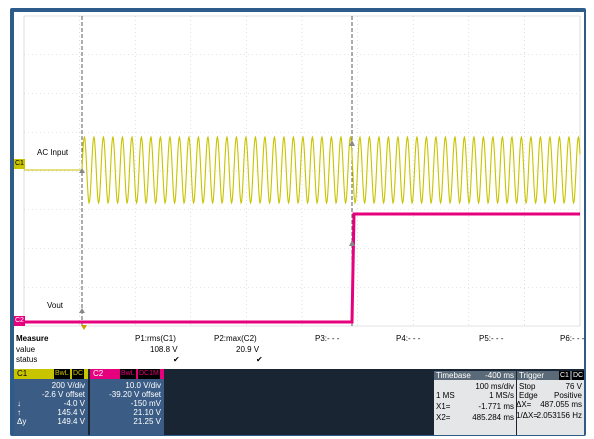 This screenshot has width=594, height=439. I want to click on cursor-x1-value: -1.771 ms, so click(496, 406).